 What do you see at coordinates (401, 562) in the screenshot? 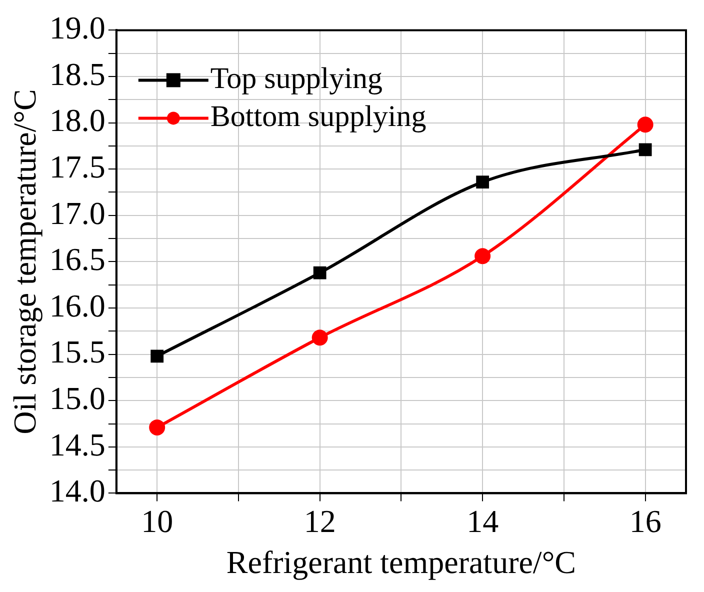
I see `x-axis-title: Refrigerant temperature/°C` at bounding box center [401, 562].